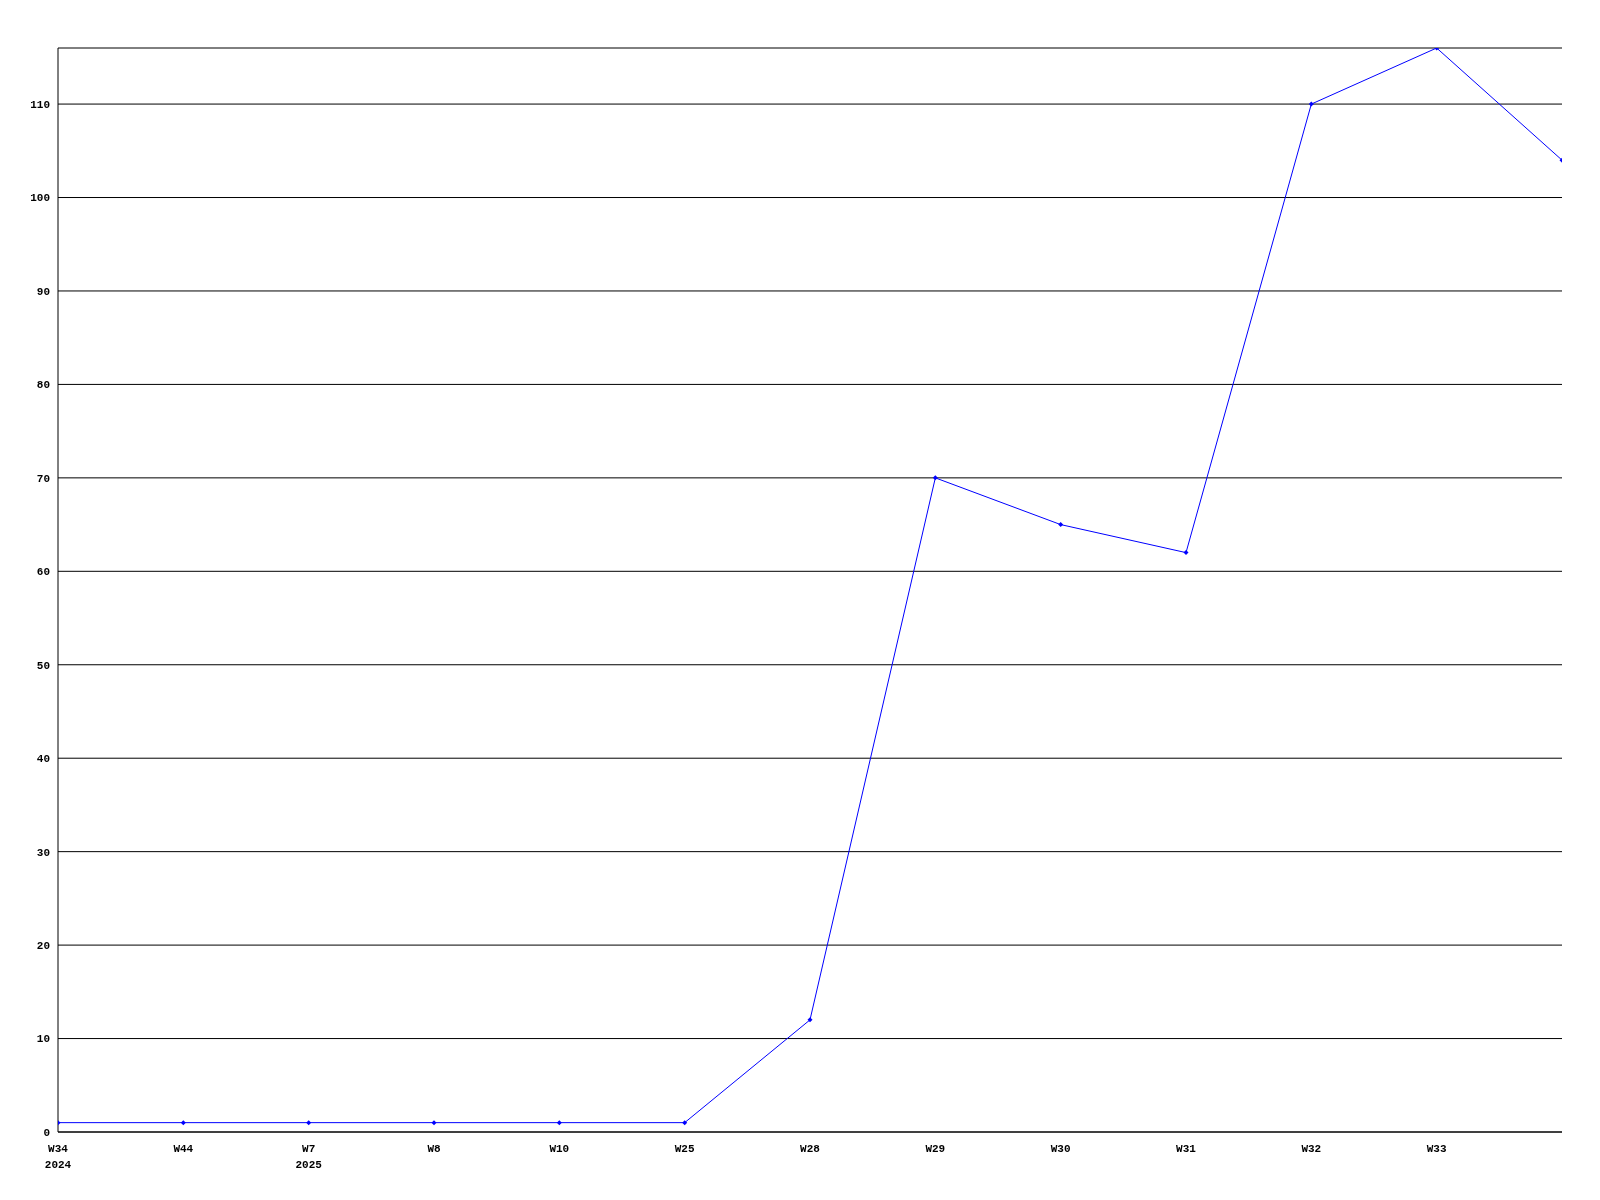 The image size is (1600, 1200). Describe the element at coordinates (1186, 1149) in the screenshot. I see `x-tick-label: W31` at that location.